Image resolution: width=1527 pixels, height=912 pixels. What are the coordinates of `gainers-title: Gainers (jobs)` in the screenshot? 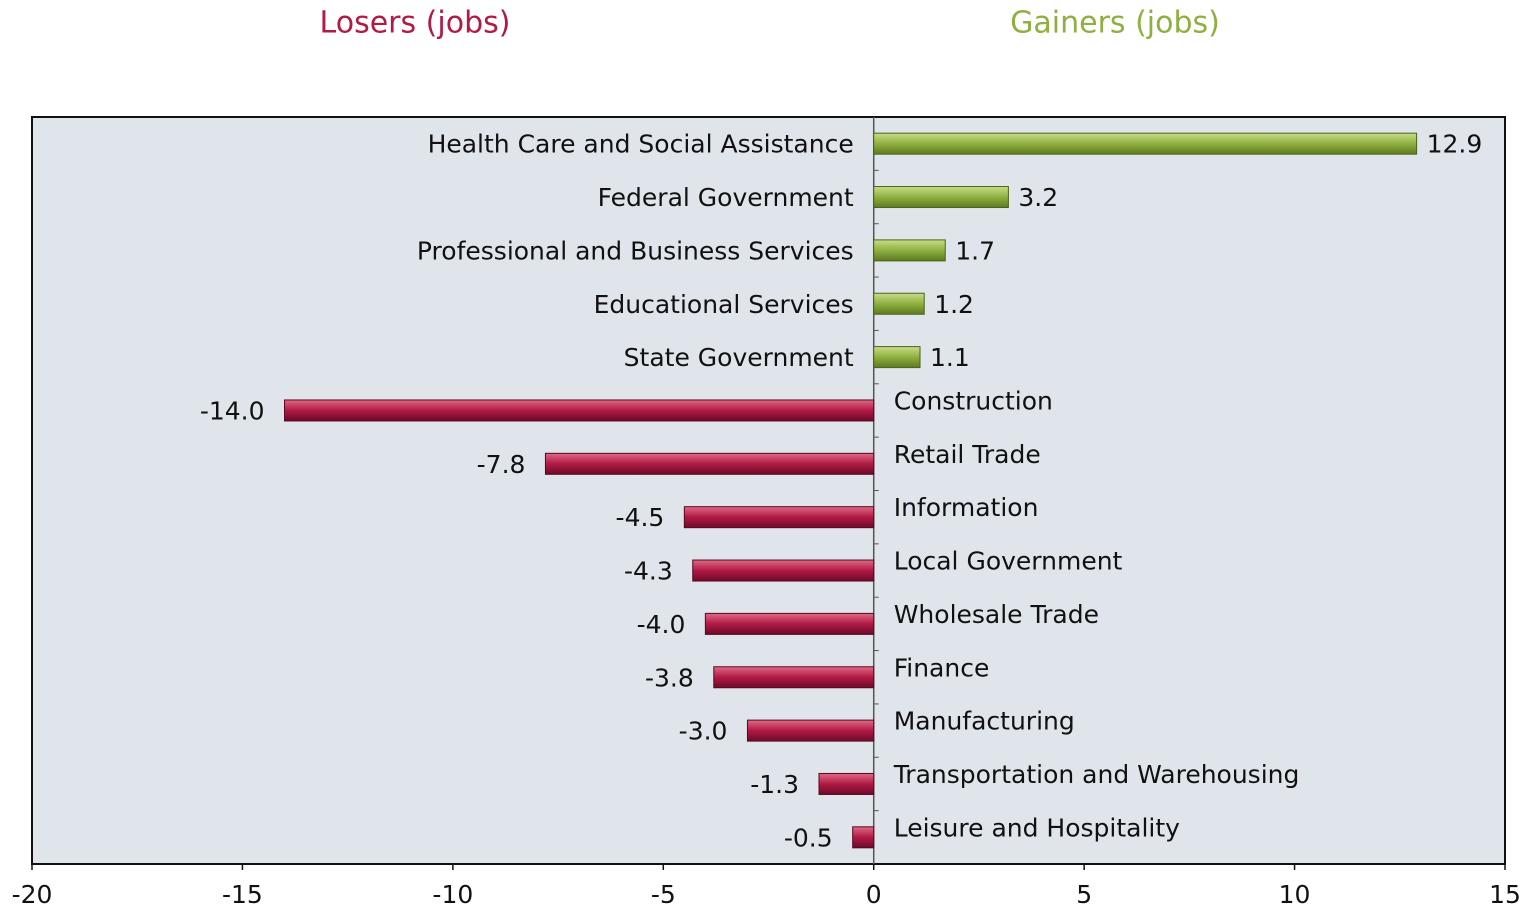 It's located at (1115, 23).